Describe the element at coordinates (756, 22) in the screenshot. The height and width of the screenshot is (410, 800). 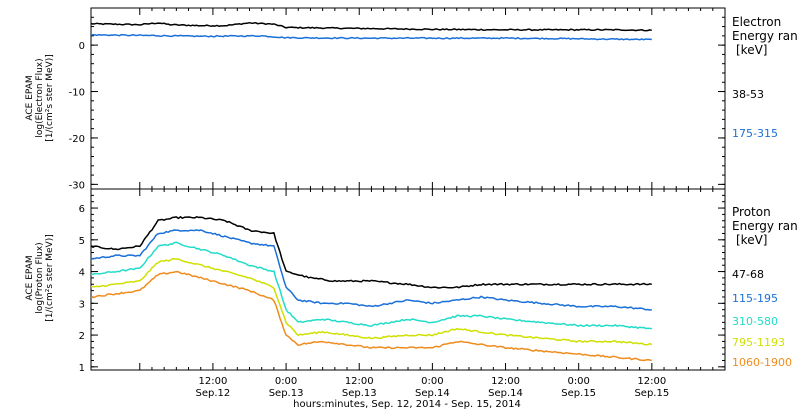
I see `electron-legend-title-1: Electron` at that location.